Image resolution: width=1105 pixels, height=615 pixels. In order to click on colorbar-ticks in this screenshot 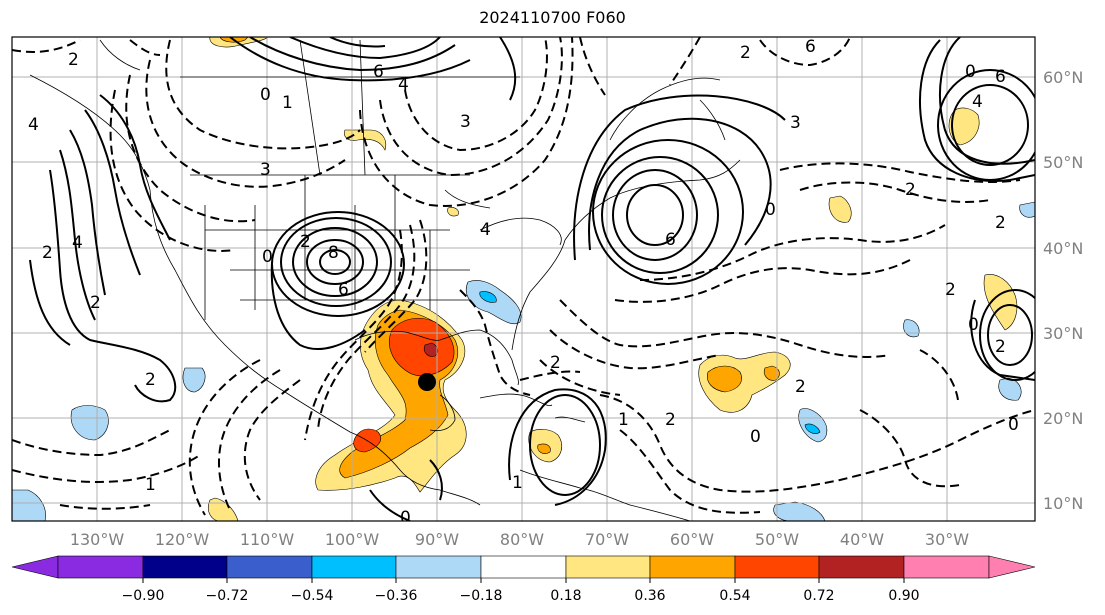, I will do `click(523, 580)`.